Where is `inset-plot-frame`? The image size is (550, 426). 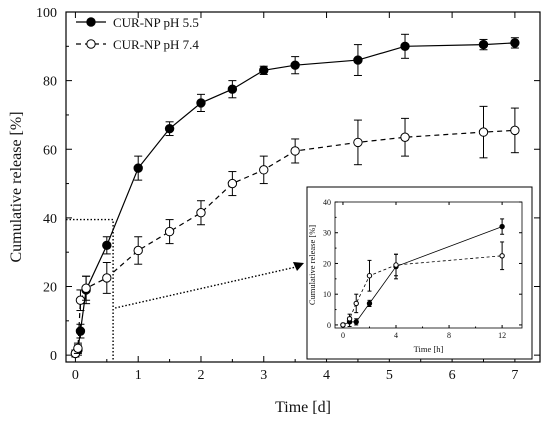 inset-plot-frame is located at coordinates (428, 265).